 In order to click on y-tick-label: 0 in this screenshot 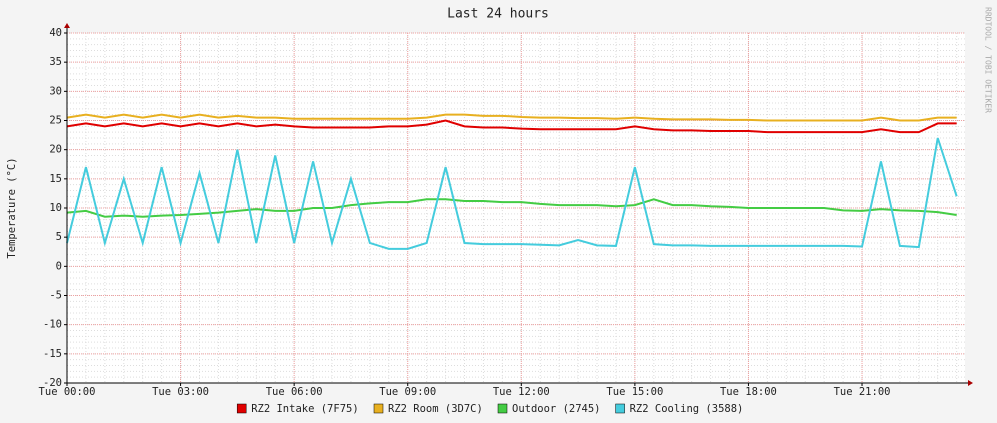, I will do `click(59, 266)`.